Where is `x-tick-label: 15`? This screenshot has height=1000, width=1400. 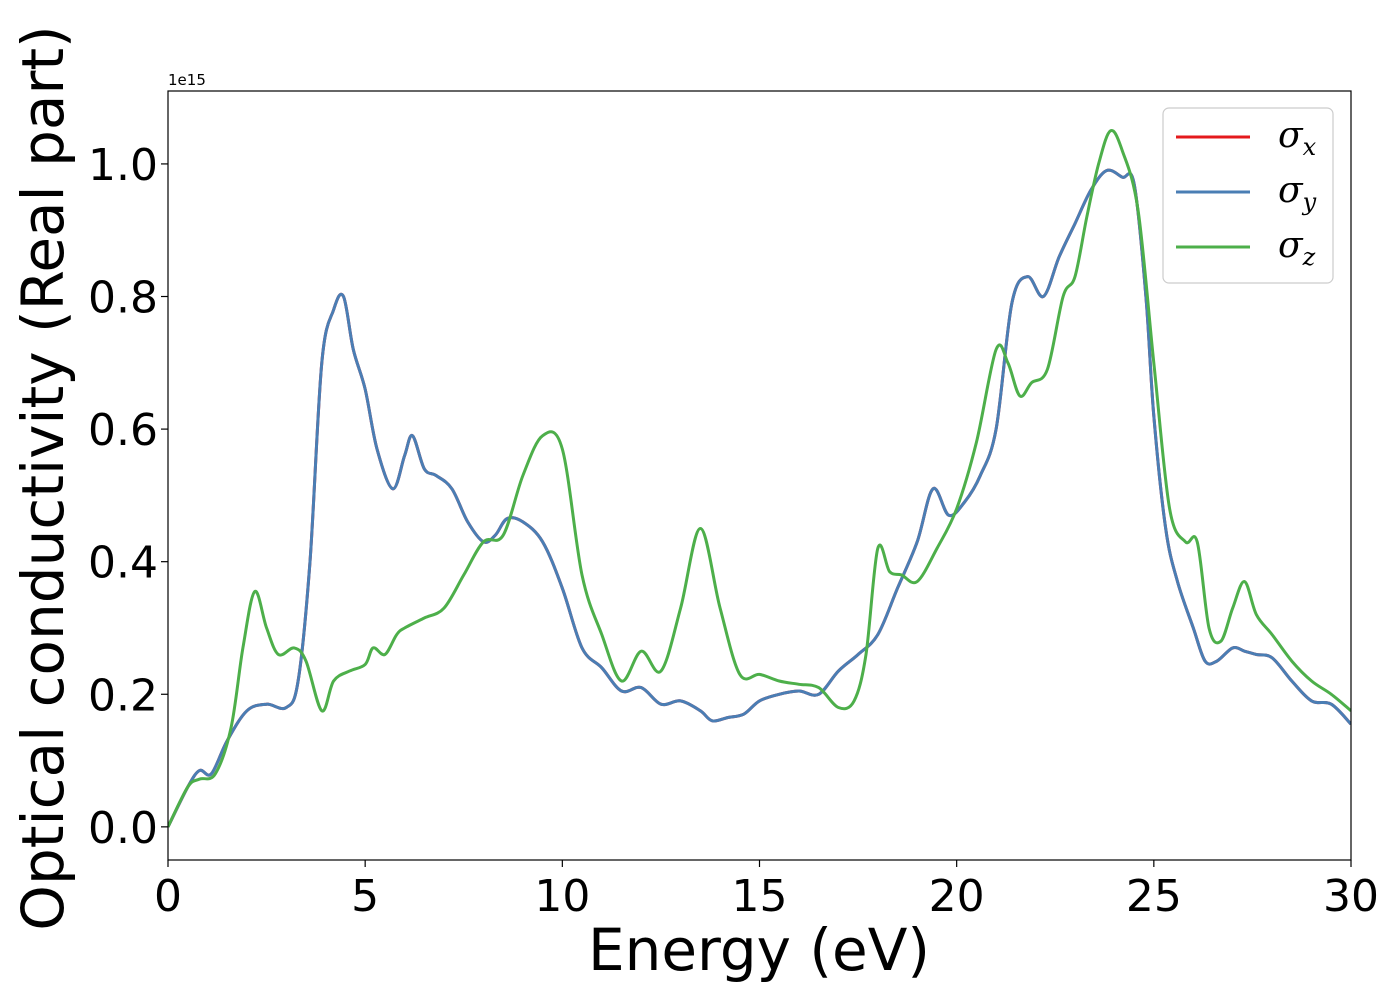
x-tick-label: 15 is located at coordinates (760, 896).